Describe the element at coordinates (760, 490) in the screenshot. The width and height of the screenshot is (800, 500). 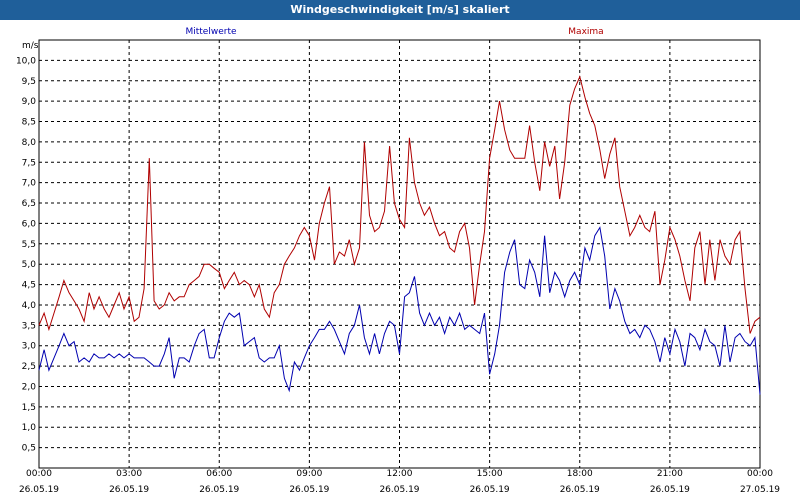
I see `x-tick-date: 27.05.19` at that location.